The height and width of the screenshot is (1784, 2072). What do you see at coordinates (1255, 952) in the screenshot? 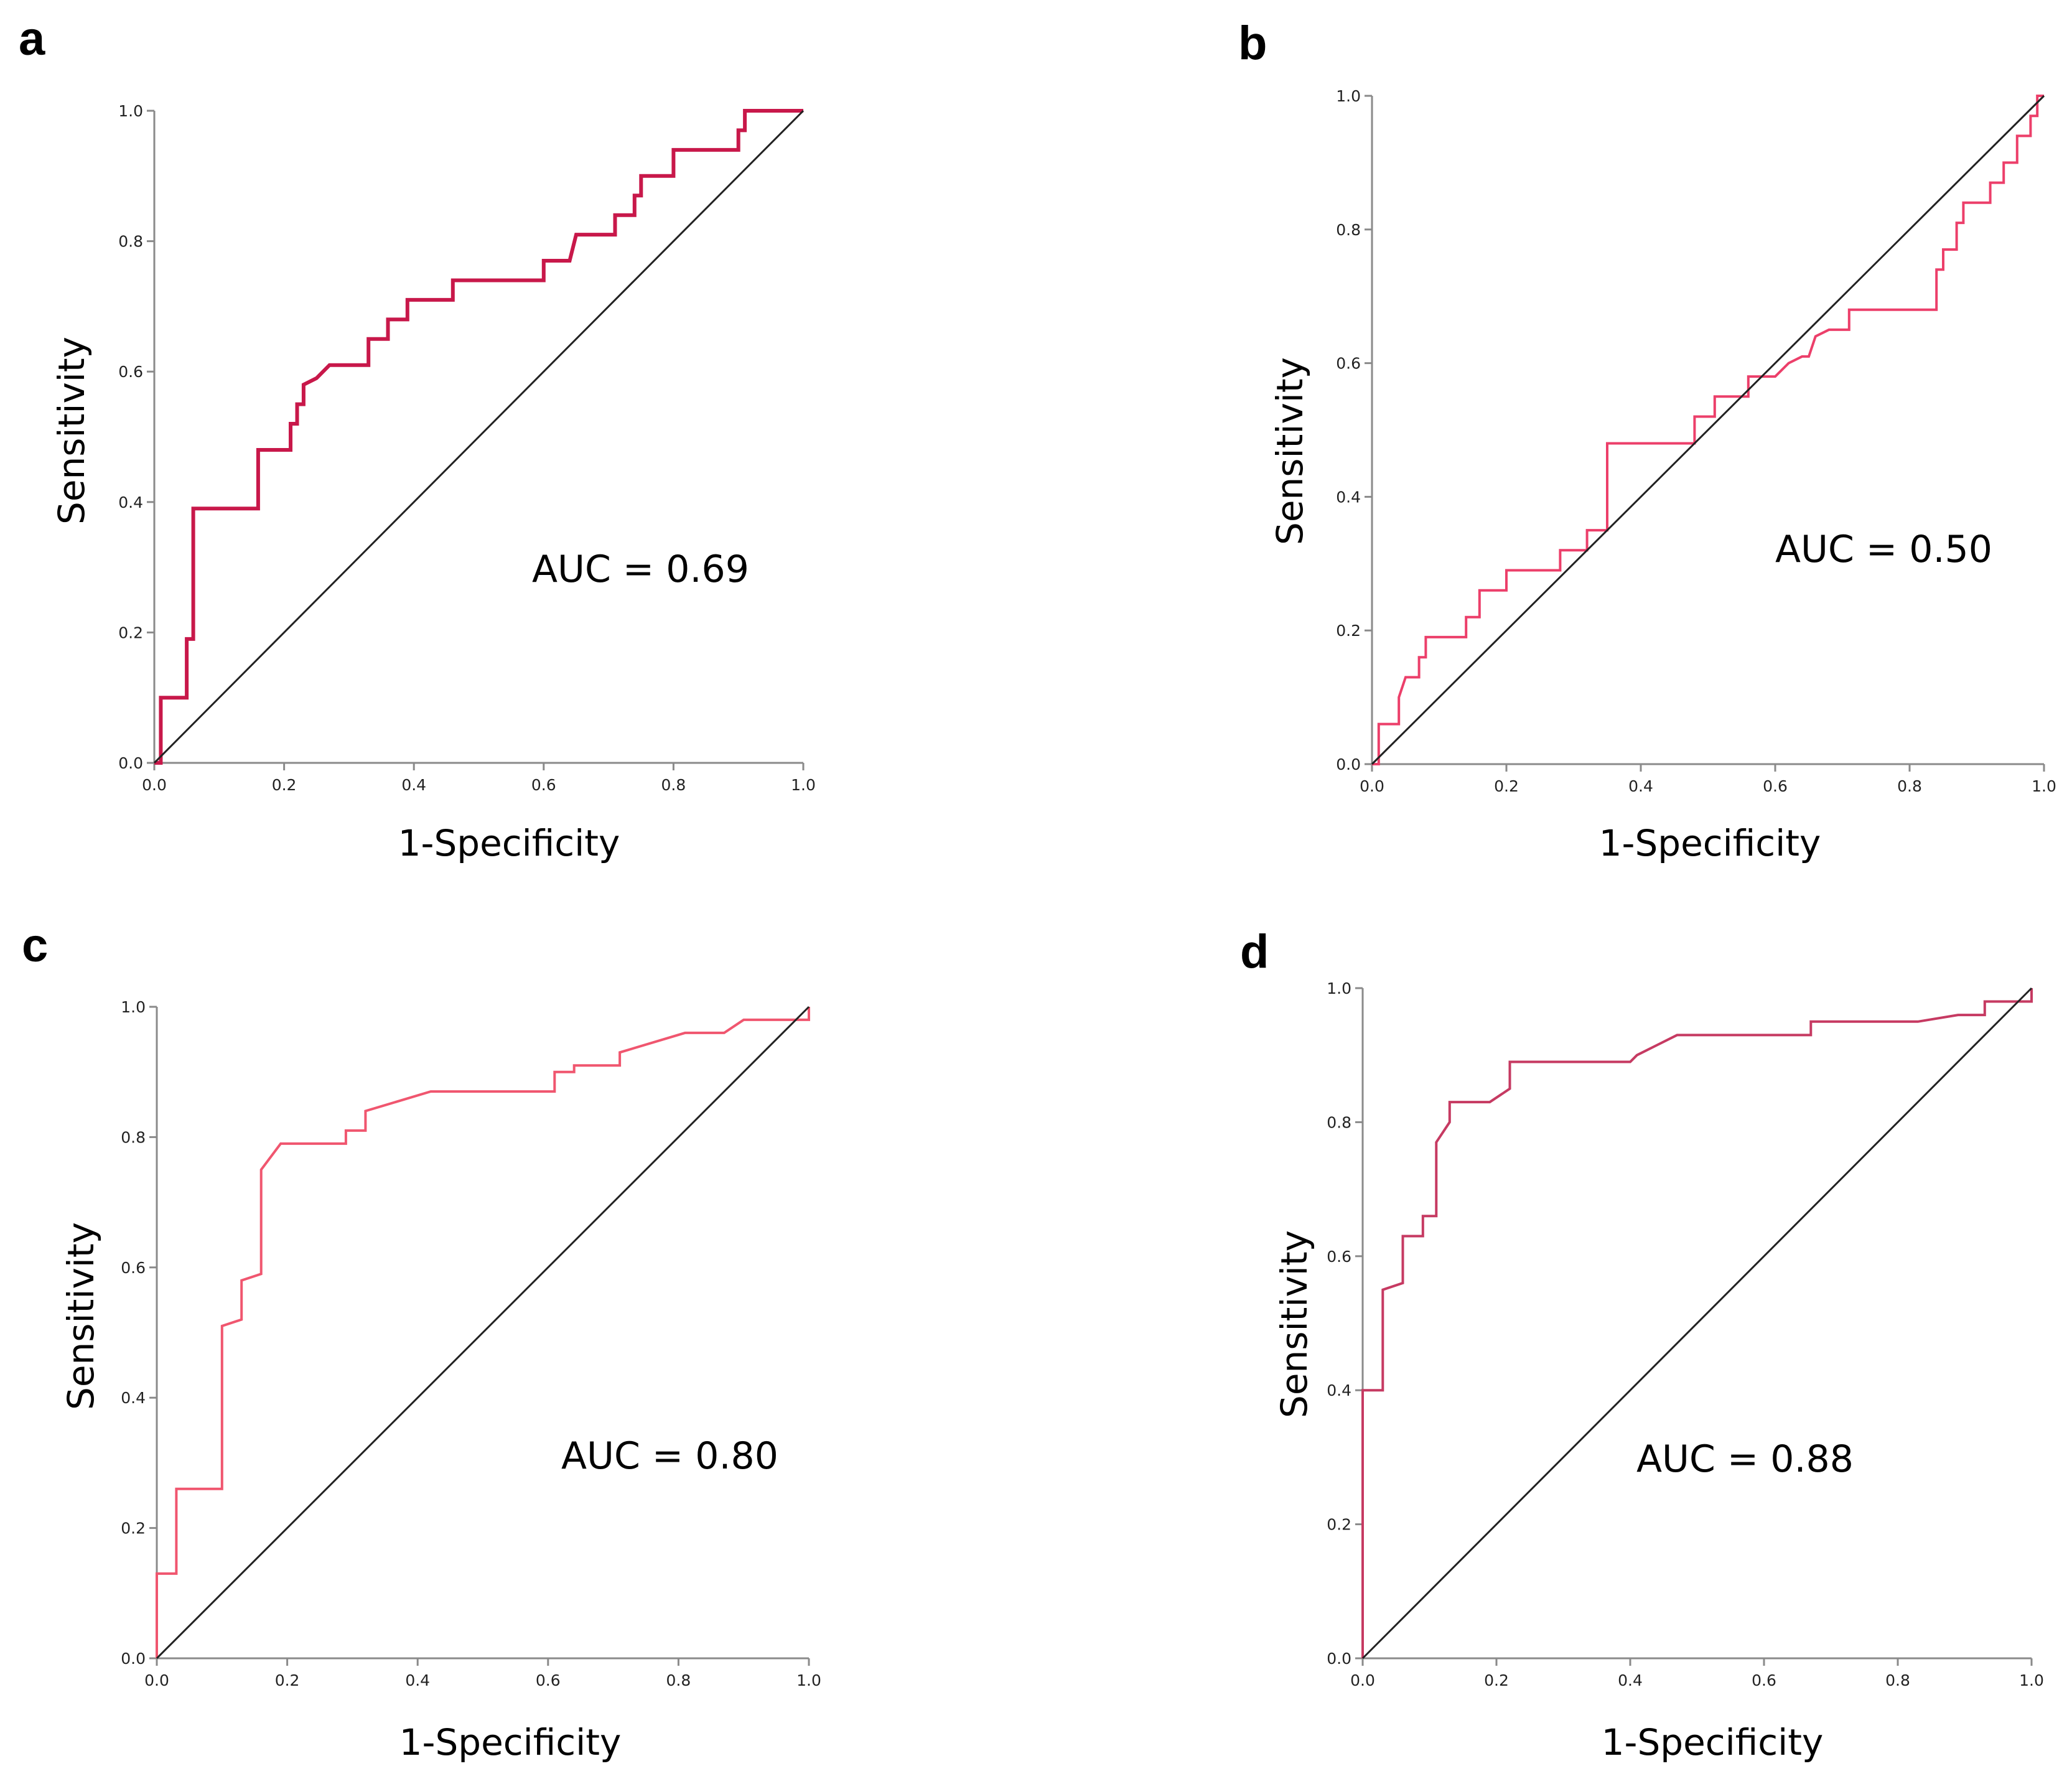
I see `panel-letter: d` at bounding box center [1255, 952].